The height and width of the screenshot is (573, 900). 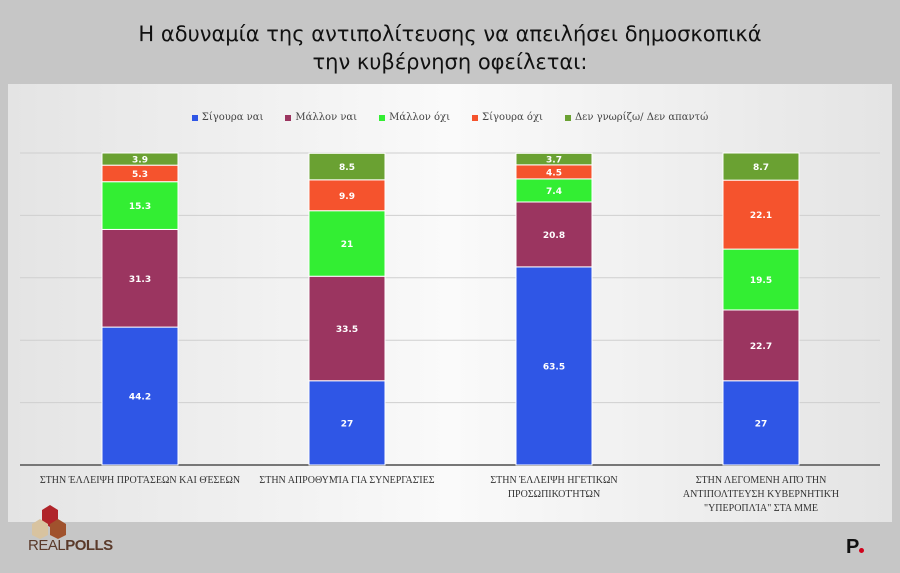 I want to click on legend-item: Σίγουρα ναι, so click(x=227, y=117).